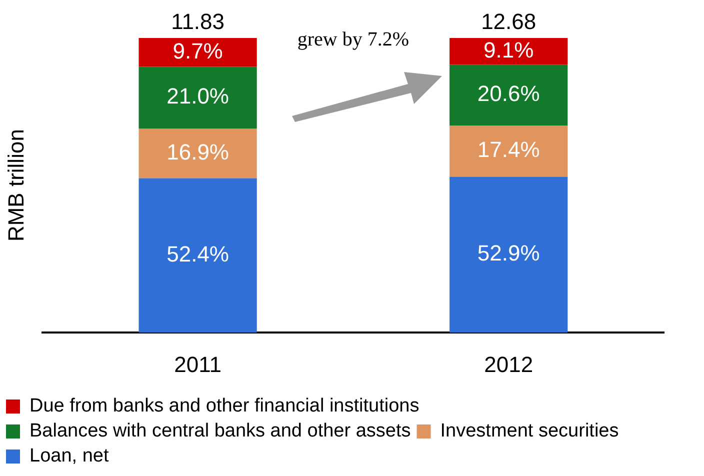  Describe the element at coordinates (198, 21) in the screenshot. I see `annotation: 11.83` at that location.